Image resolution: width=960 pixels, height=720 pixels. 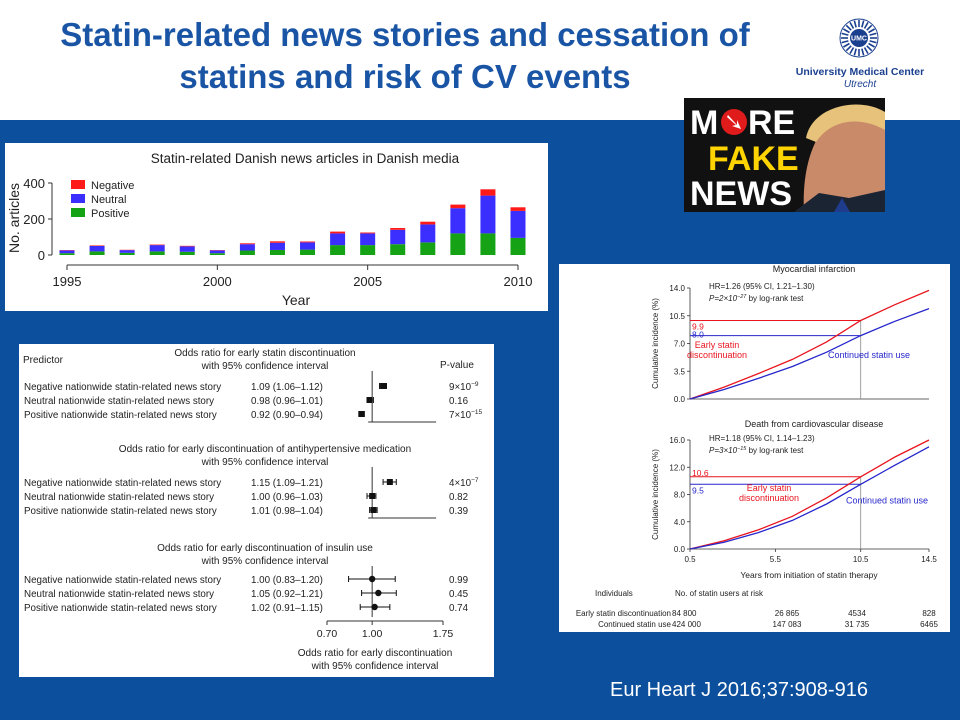 What do you see at coordinates (809, 575) in the screenshot?
I see `km-x-axis-label: Years from initiation of statin therapy` at bounding box center [809, 575].